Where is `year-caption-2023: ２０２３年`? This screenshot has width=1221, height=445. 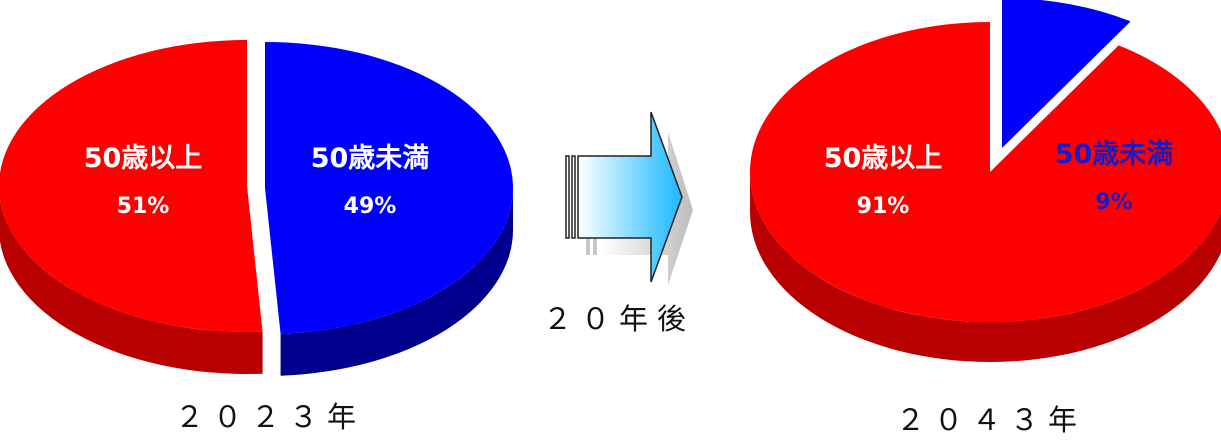
year-caption-2023: ２０２３年 is located at coordinates (270, 417).